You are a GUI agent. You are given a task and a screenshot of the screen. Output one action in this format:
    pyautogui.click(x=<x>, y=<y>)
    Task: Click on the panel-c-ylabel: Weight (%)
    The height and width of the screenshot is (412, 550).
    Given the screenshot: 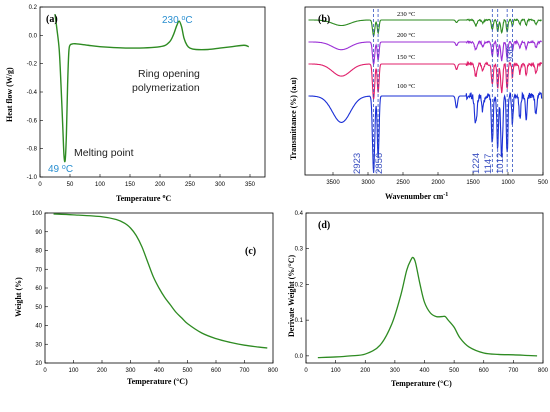 What is the action you would take?
    pyautogui.click(x=18, y=297)
    